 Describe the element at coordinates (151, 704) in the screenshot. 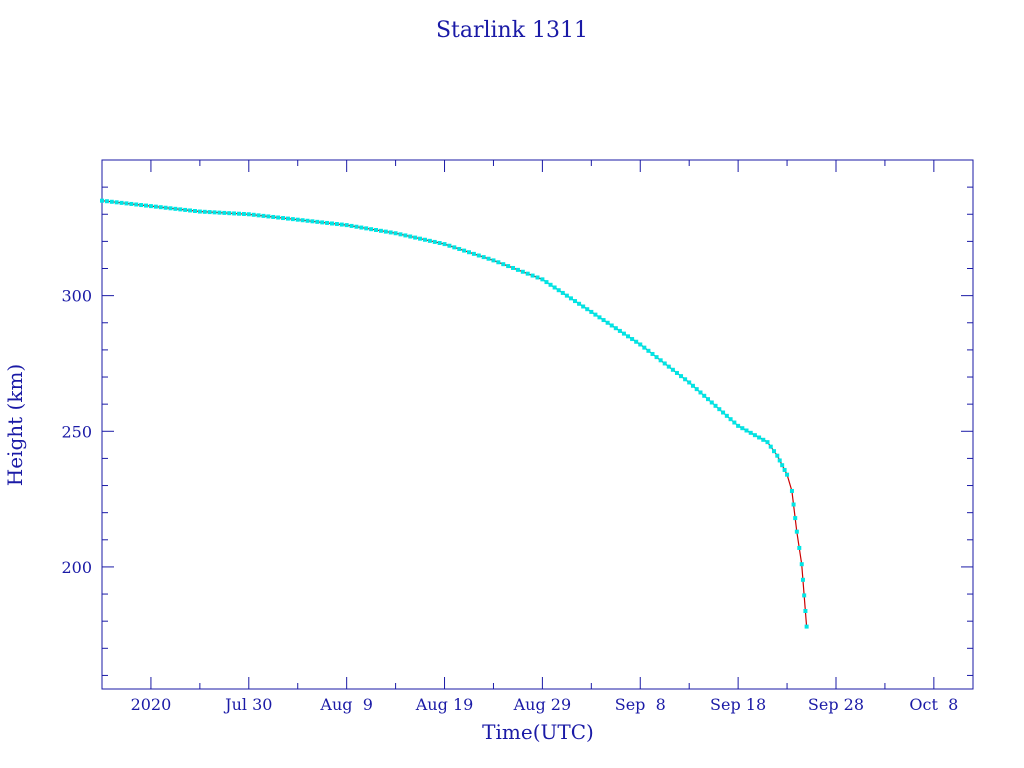

I see `x-tick-label: 2020` at that location.